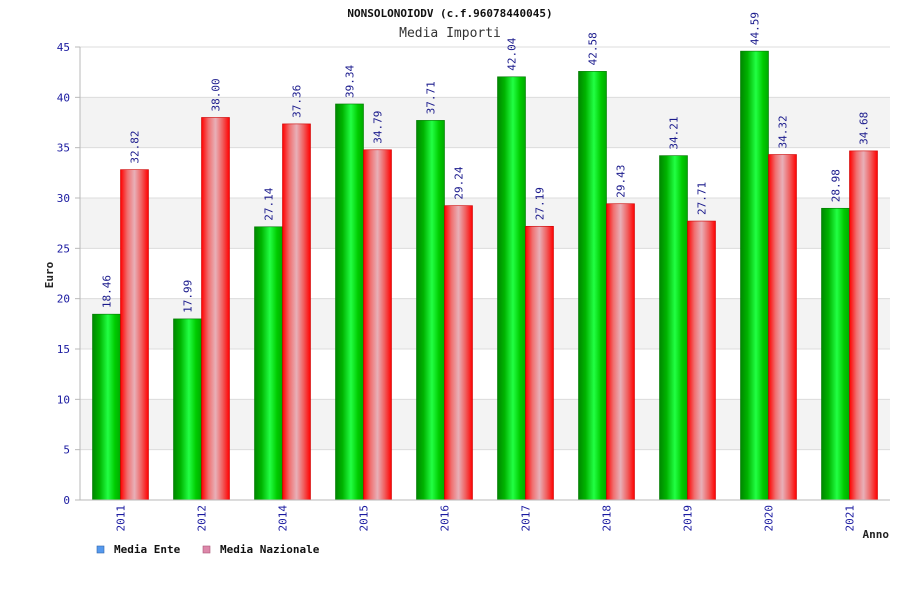  What do you see at coordinates (876, 534) in the screenshot?
I see `x-axis-title: Anno` at bounding box center [876, 534].